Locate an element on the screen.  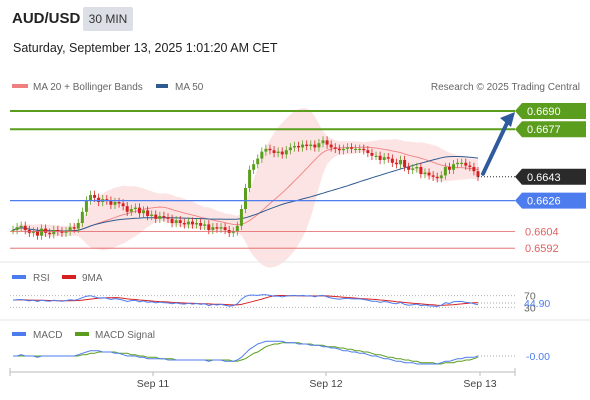
x-axis: Sep 11 Sep 12 Sep 13 is located at coordinates (262, 379).